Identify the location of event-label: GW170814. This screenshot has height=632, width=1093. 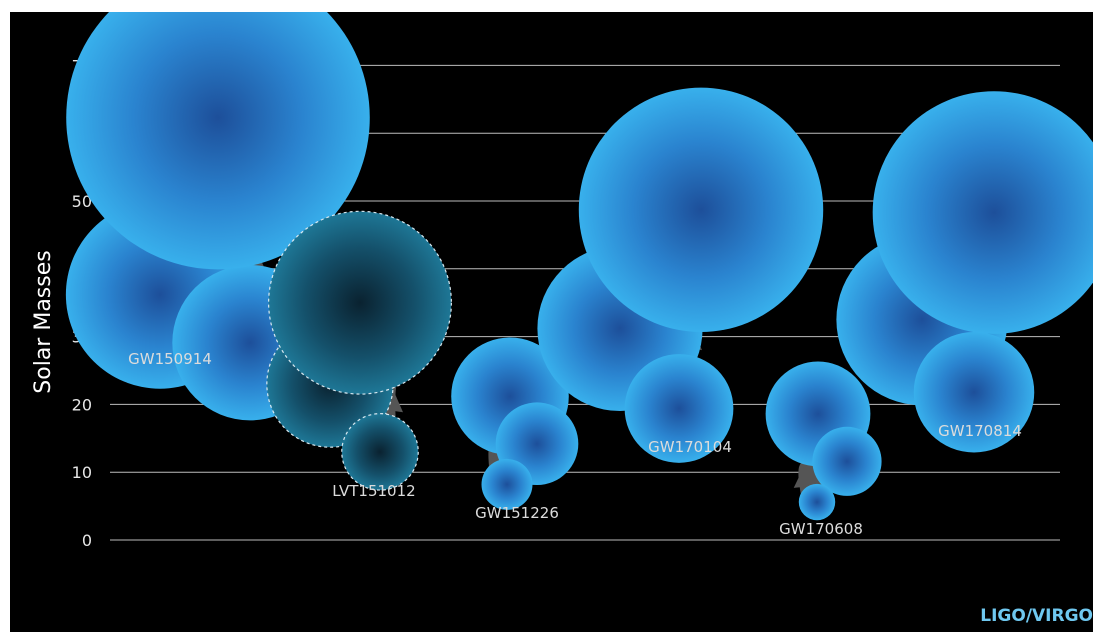
(980, 431).